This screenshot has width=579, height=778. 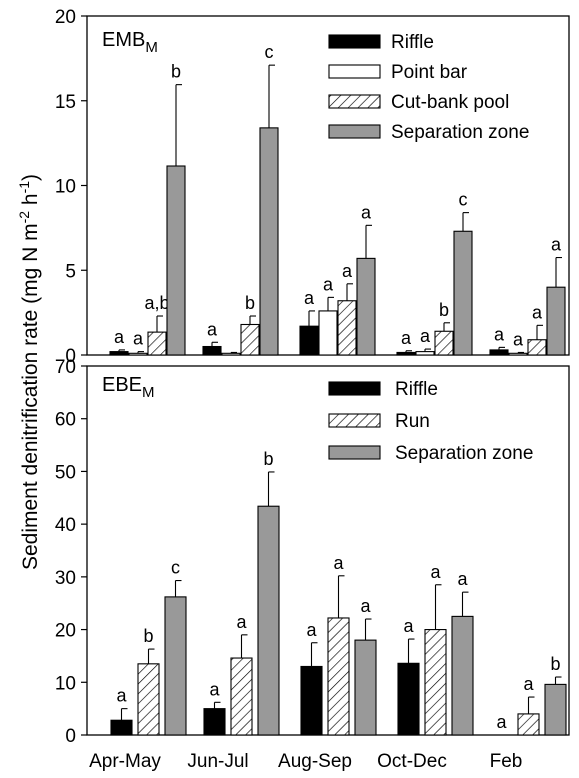 I want to click on panel-label: EBEM, so click(x=128, y=387).